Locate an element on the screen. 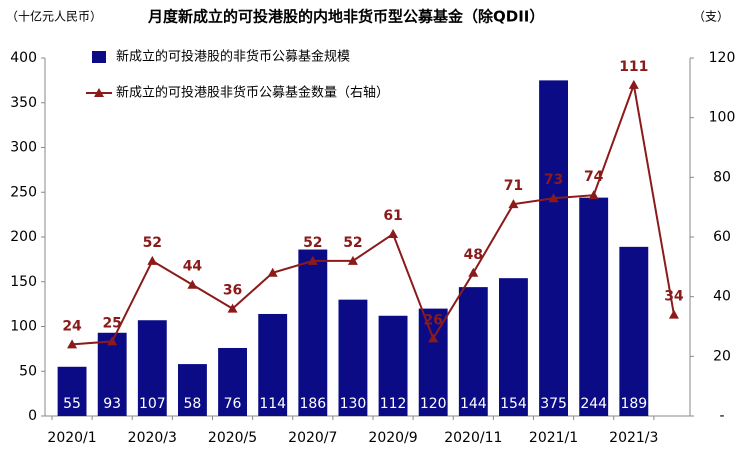 This screenshot has width=748, height=452. legend-swatch is located at coordinates (99, 57).